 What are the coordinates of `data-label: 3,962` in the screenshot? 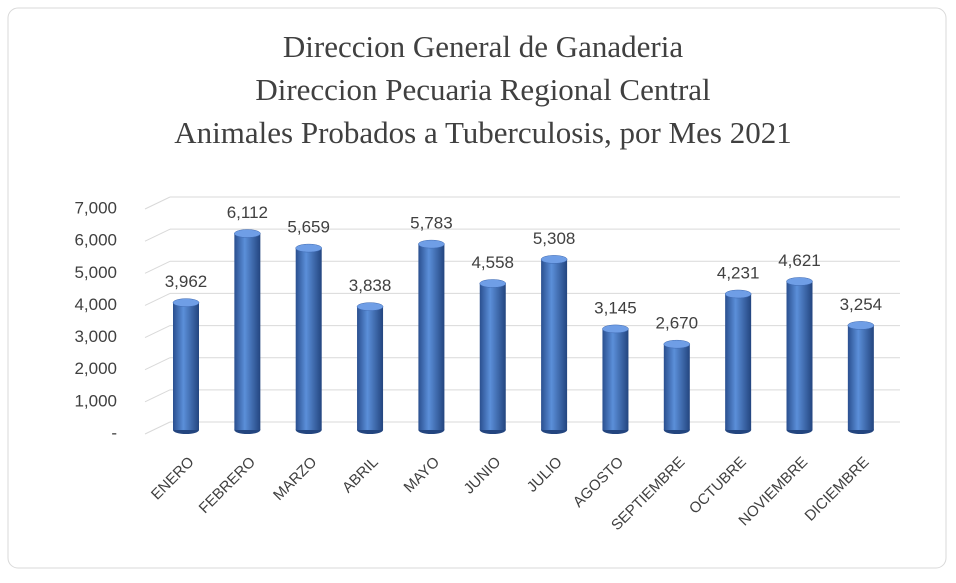 It's located at (186, 281).